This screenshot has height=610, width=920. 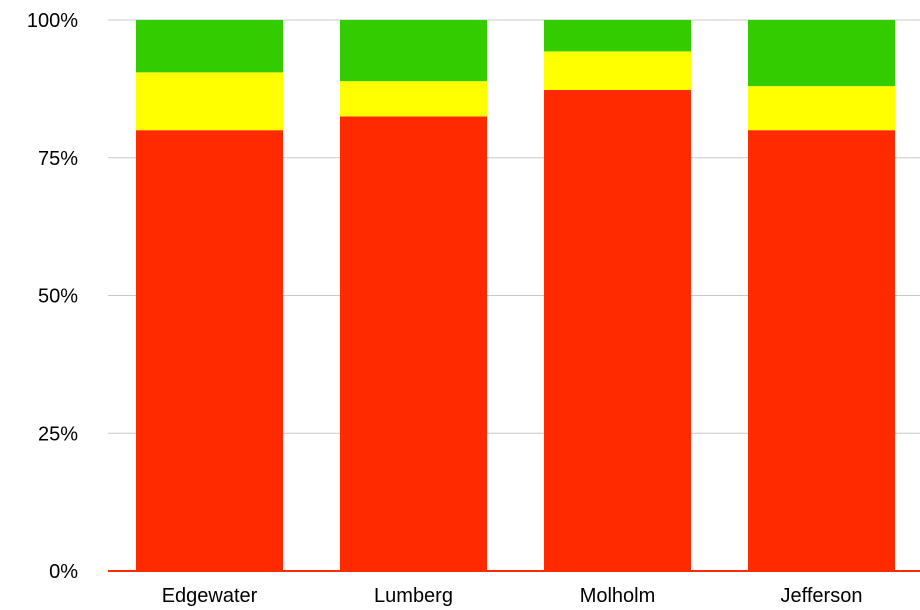 What do you see at coordinates (58, 297) in the screenshot?
I see `y-tick-label: 50%` at bounding box center [58, 297].